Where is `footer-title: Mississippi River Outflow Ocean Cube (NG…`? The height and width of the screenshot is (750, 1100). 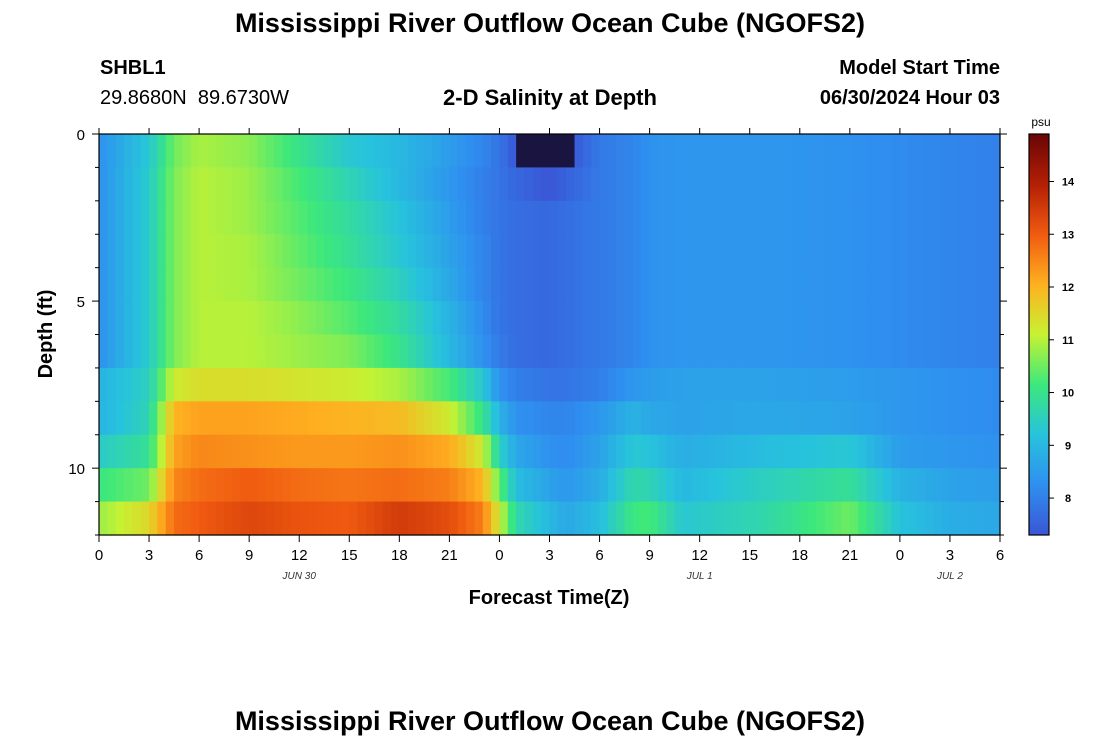
footer-title: Mississippi River Outflow Ocean Cube (NG… is located at coordinates (550, 721).